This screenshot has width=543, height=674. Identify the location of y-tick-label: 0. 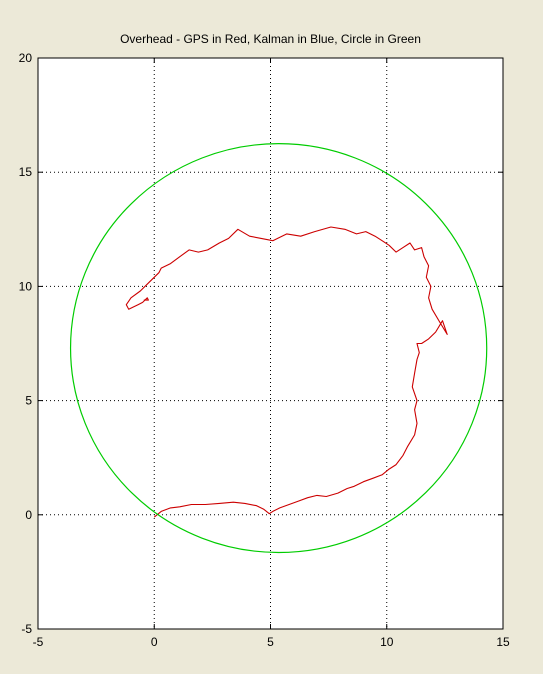
(28, 515).